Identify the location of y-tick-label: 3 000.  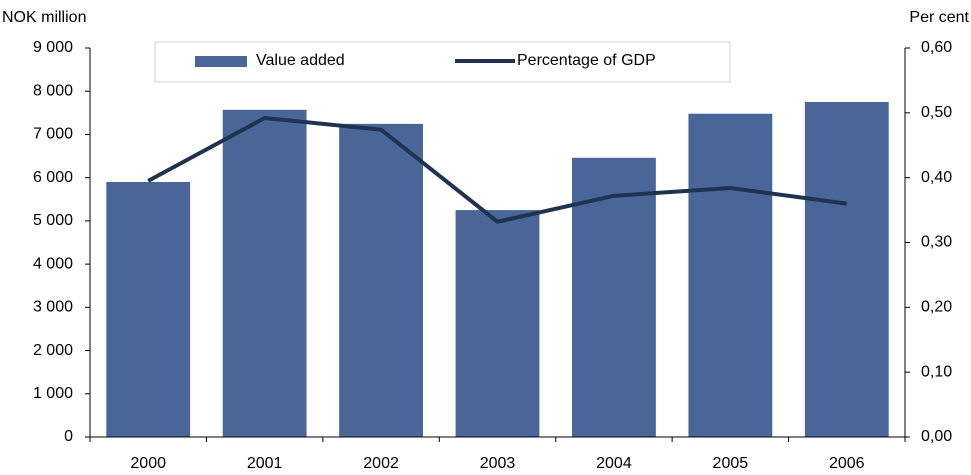
(53, 307).